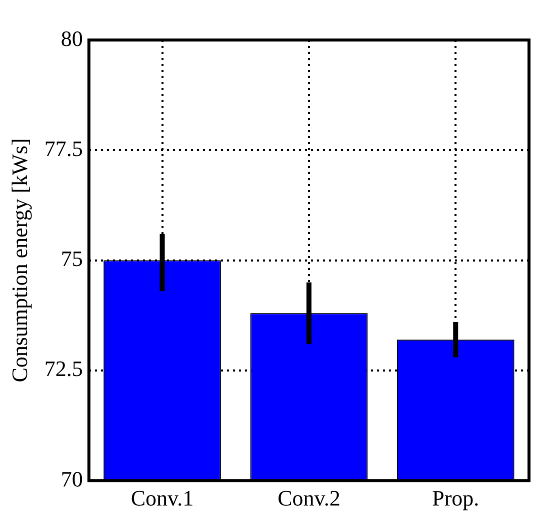 The image size is (541, 523). Describe the element at coordinates (309, 498) in the screenshot. I see `x-tick-label: Conv.2` at that location.